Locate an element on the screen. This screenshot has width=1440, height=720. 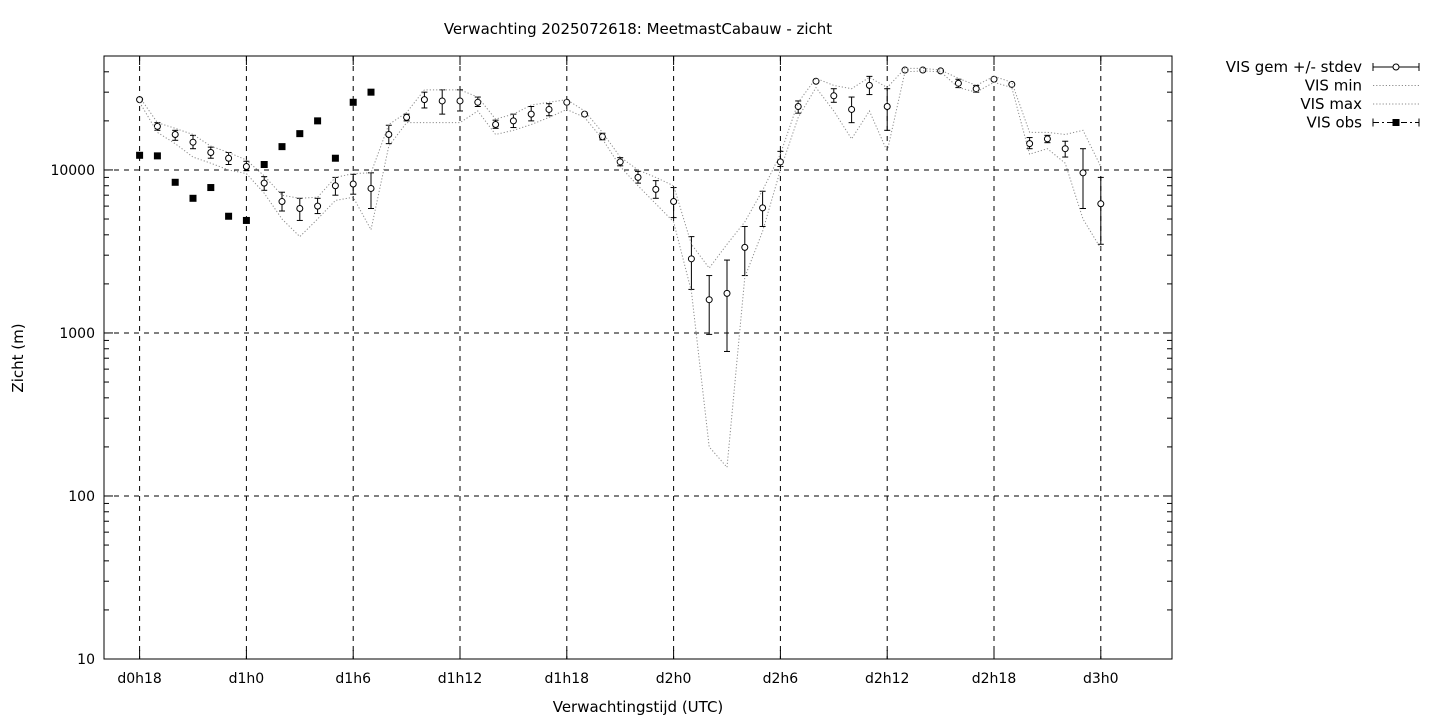
y-axis-label: Zicht (m) is located at coordinates (18, 357).